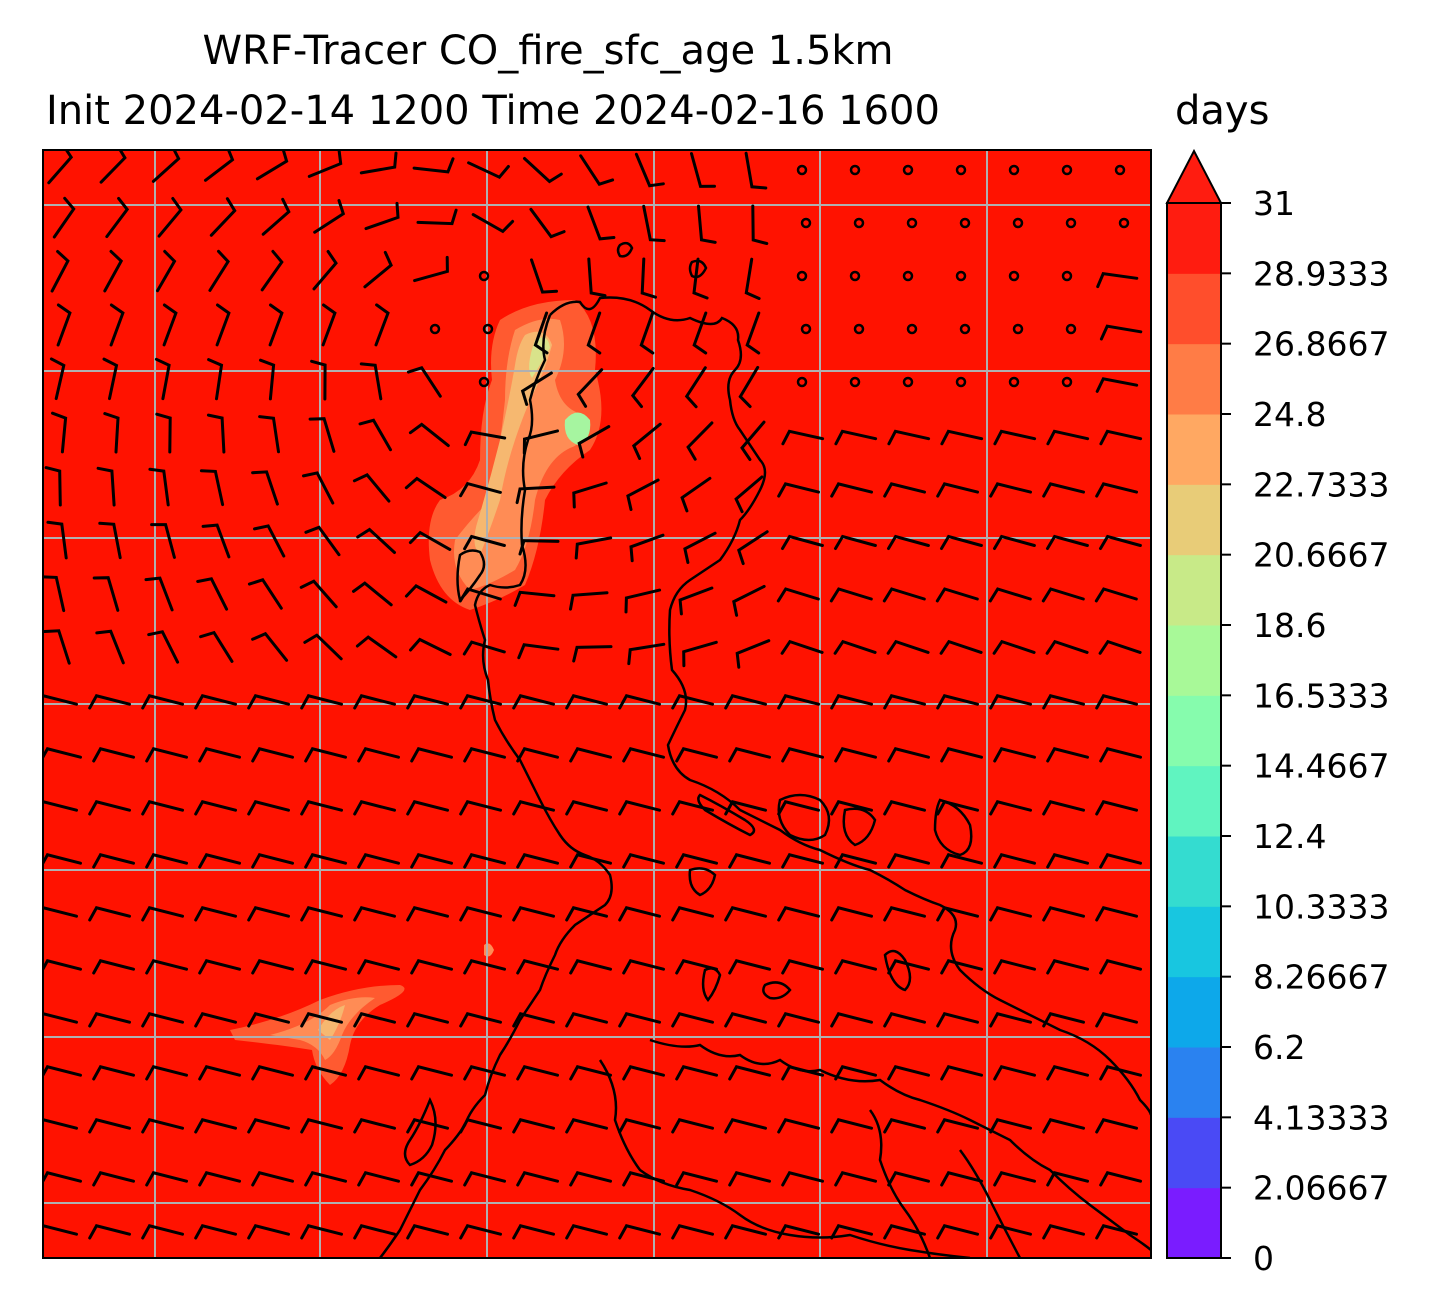  I want to click on colorbar-tick-label: 8.26667, so click(1321, 977).